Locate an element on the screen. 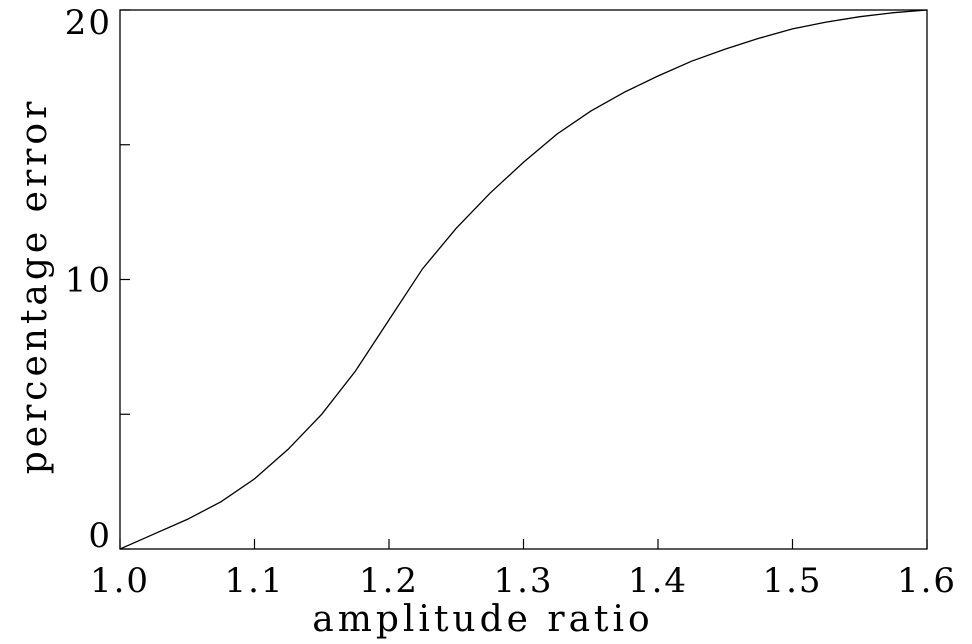 This screenshot has height=644, width=972. y-axis-ticks: 0 10 20 is located at coordinates (97, 279).